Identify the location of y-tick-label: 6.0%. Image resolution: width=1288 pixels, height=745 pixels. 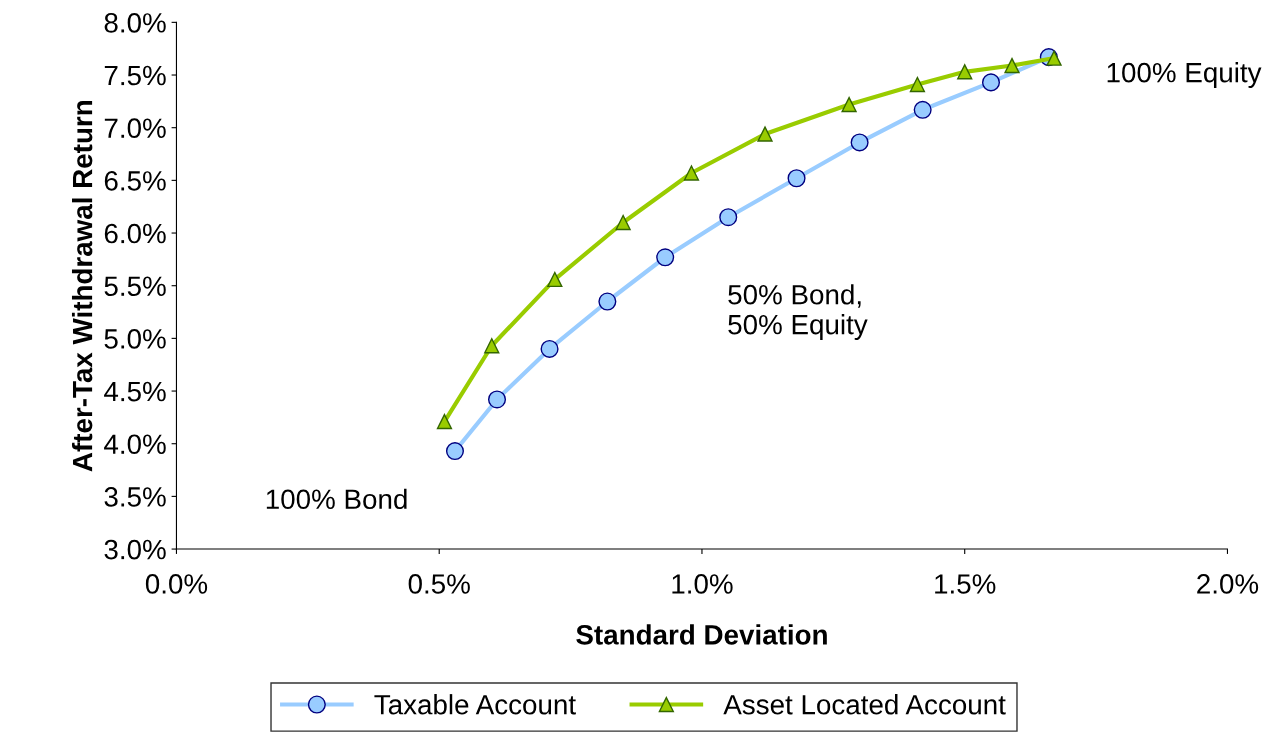
(135, 233).